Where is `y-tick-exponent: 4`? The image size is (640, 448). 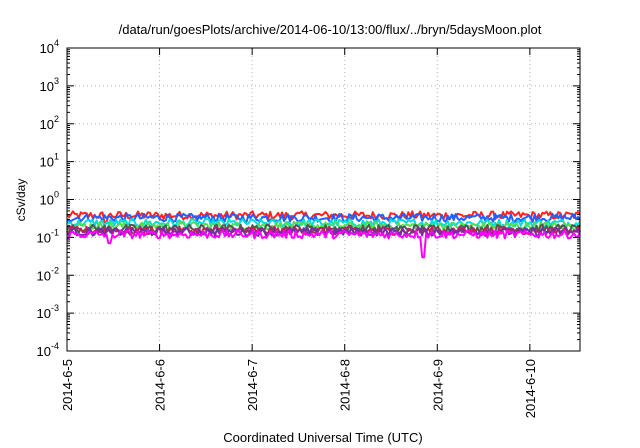 y-tick-exponent: 4 is located at coordinates (56, 43).